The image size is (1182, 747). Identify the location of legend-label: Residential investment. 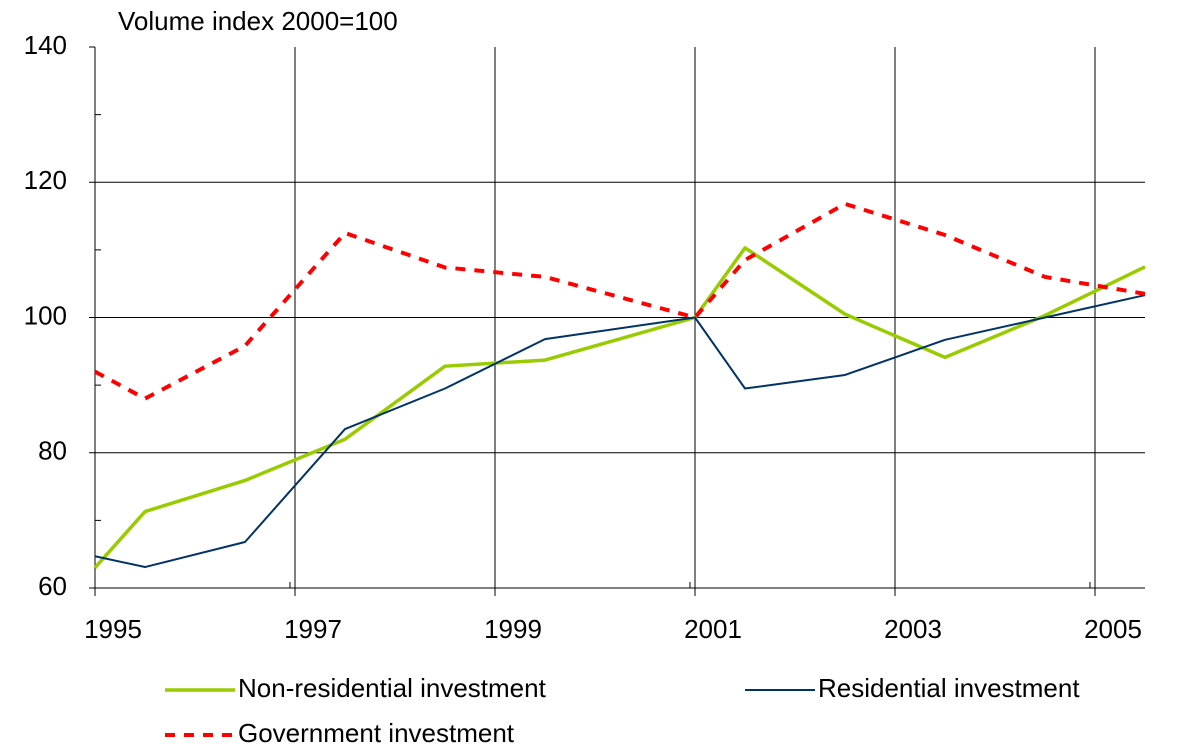
(949, 688).